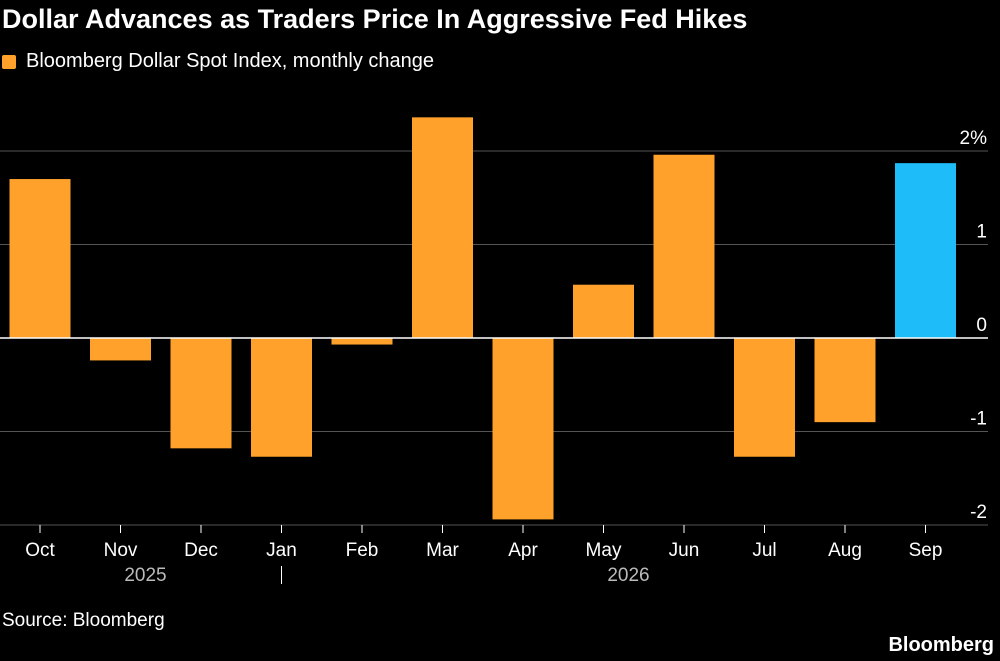 The width and height of the screenshot is (1000, 661). Describe the element at coordinates (120, 349) in the screenshot. I see `bar-nov` at that location.